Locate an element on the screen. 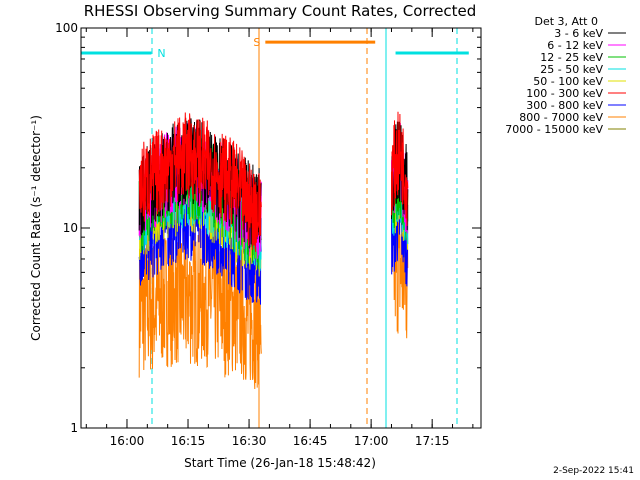 This screenshot has height=480, width=640. x-tick-label: 16:00 is located at coordinates (127, 441).